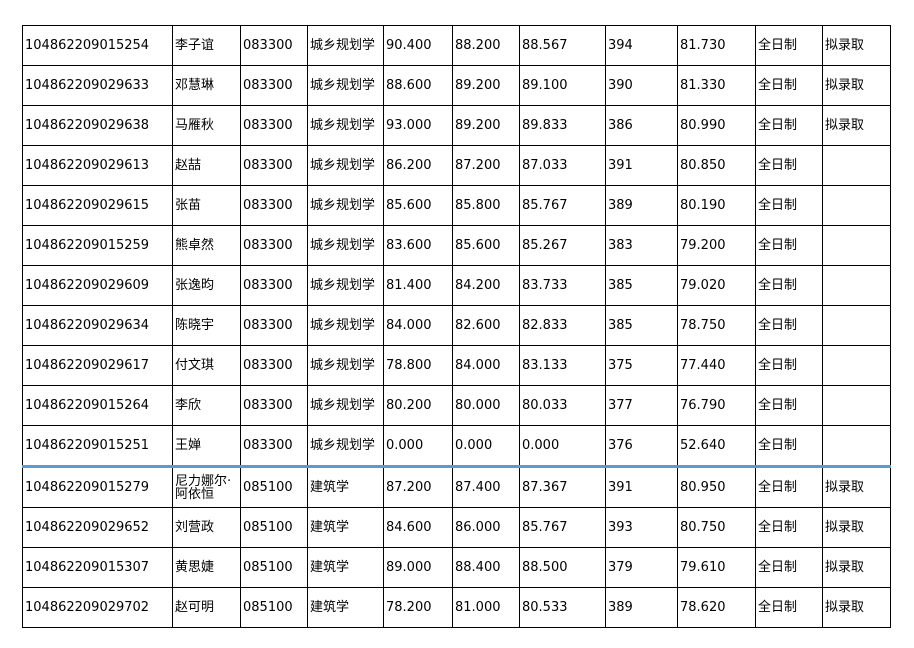 This screenshot has height=648, width=914. What do you see at coordinates (97, 405) in the screenshot?
I see `table-cell: 104862209015264` at bounding box center [97, 405].